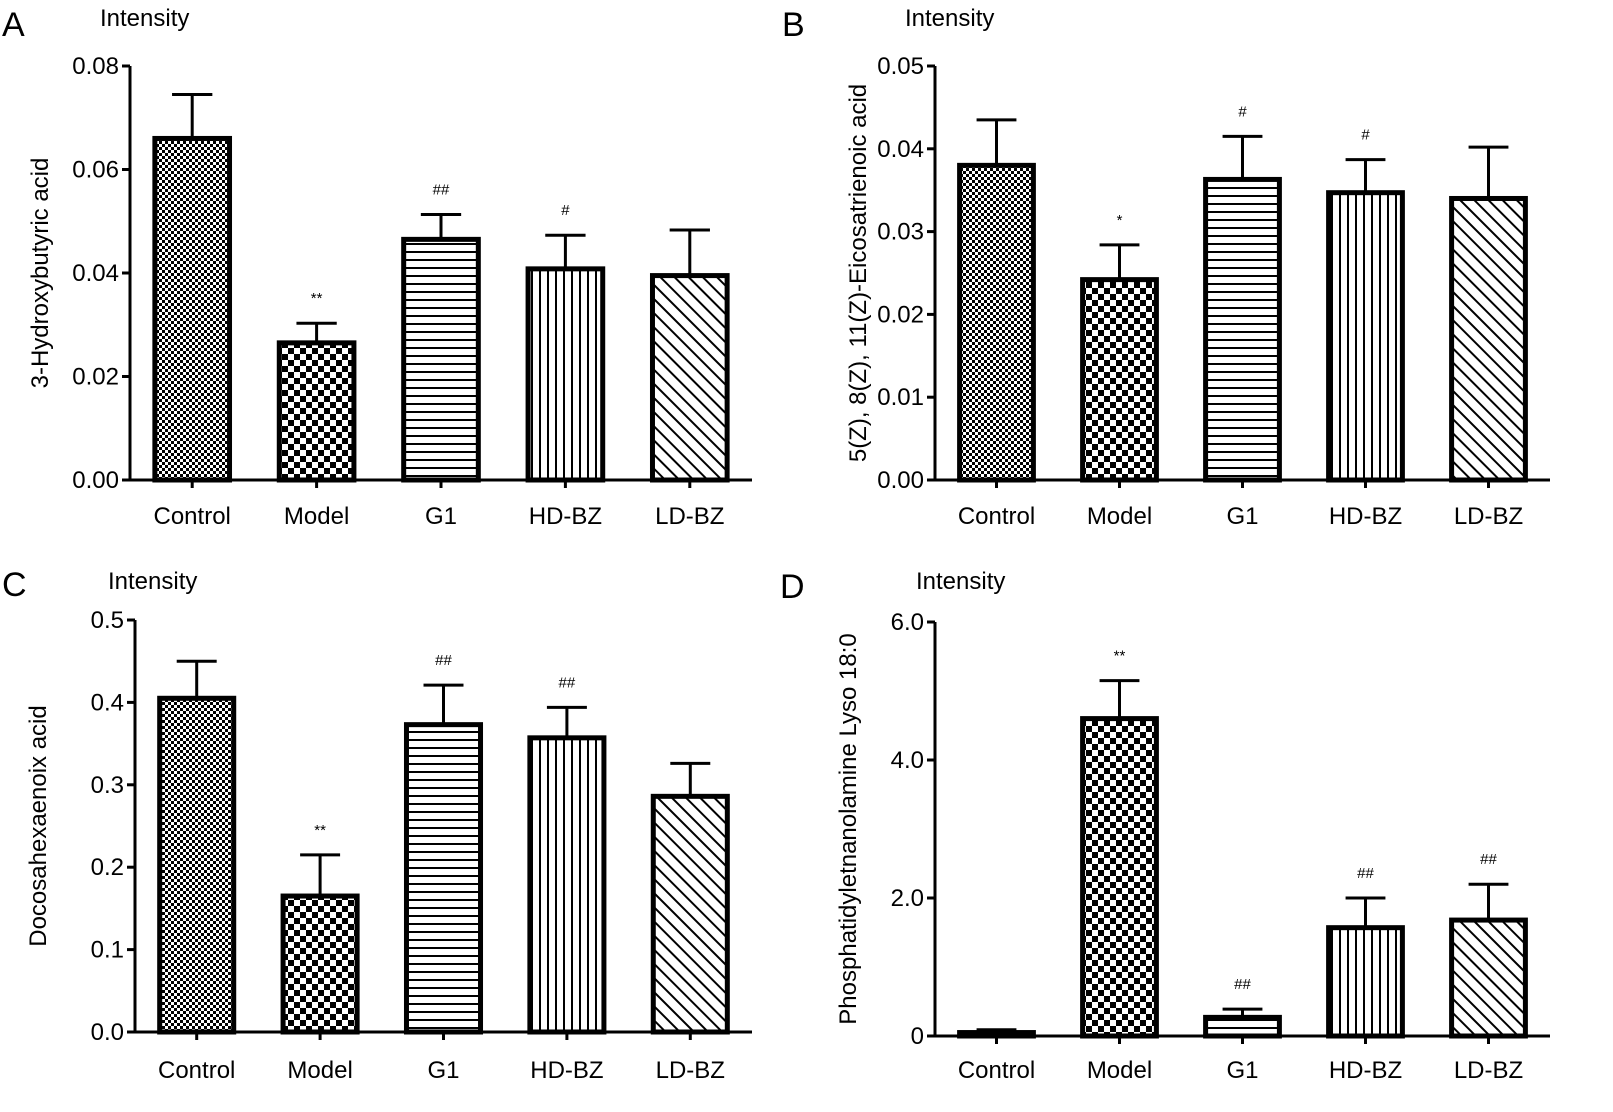  What do you see at coordinates (107, 950) in the screenshot?
I see `y-tick-label: 0.1` at bounding box center [107, 950].